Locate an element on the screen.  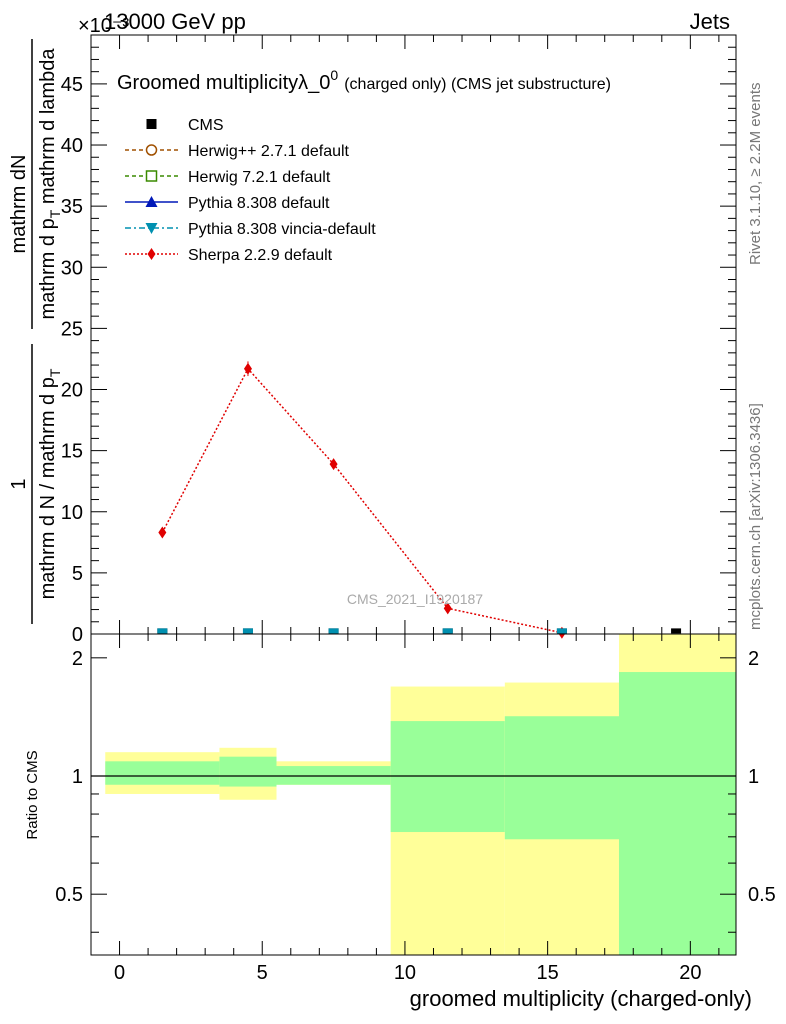
exponent-label: ×10⁻³ is located at coordinates (103, 26).